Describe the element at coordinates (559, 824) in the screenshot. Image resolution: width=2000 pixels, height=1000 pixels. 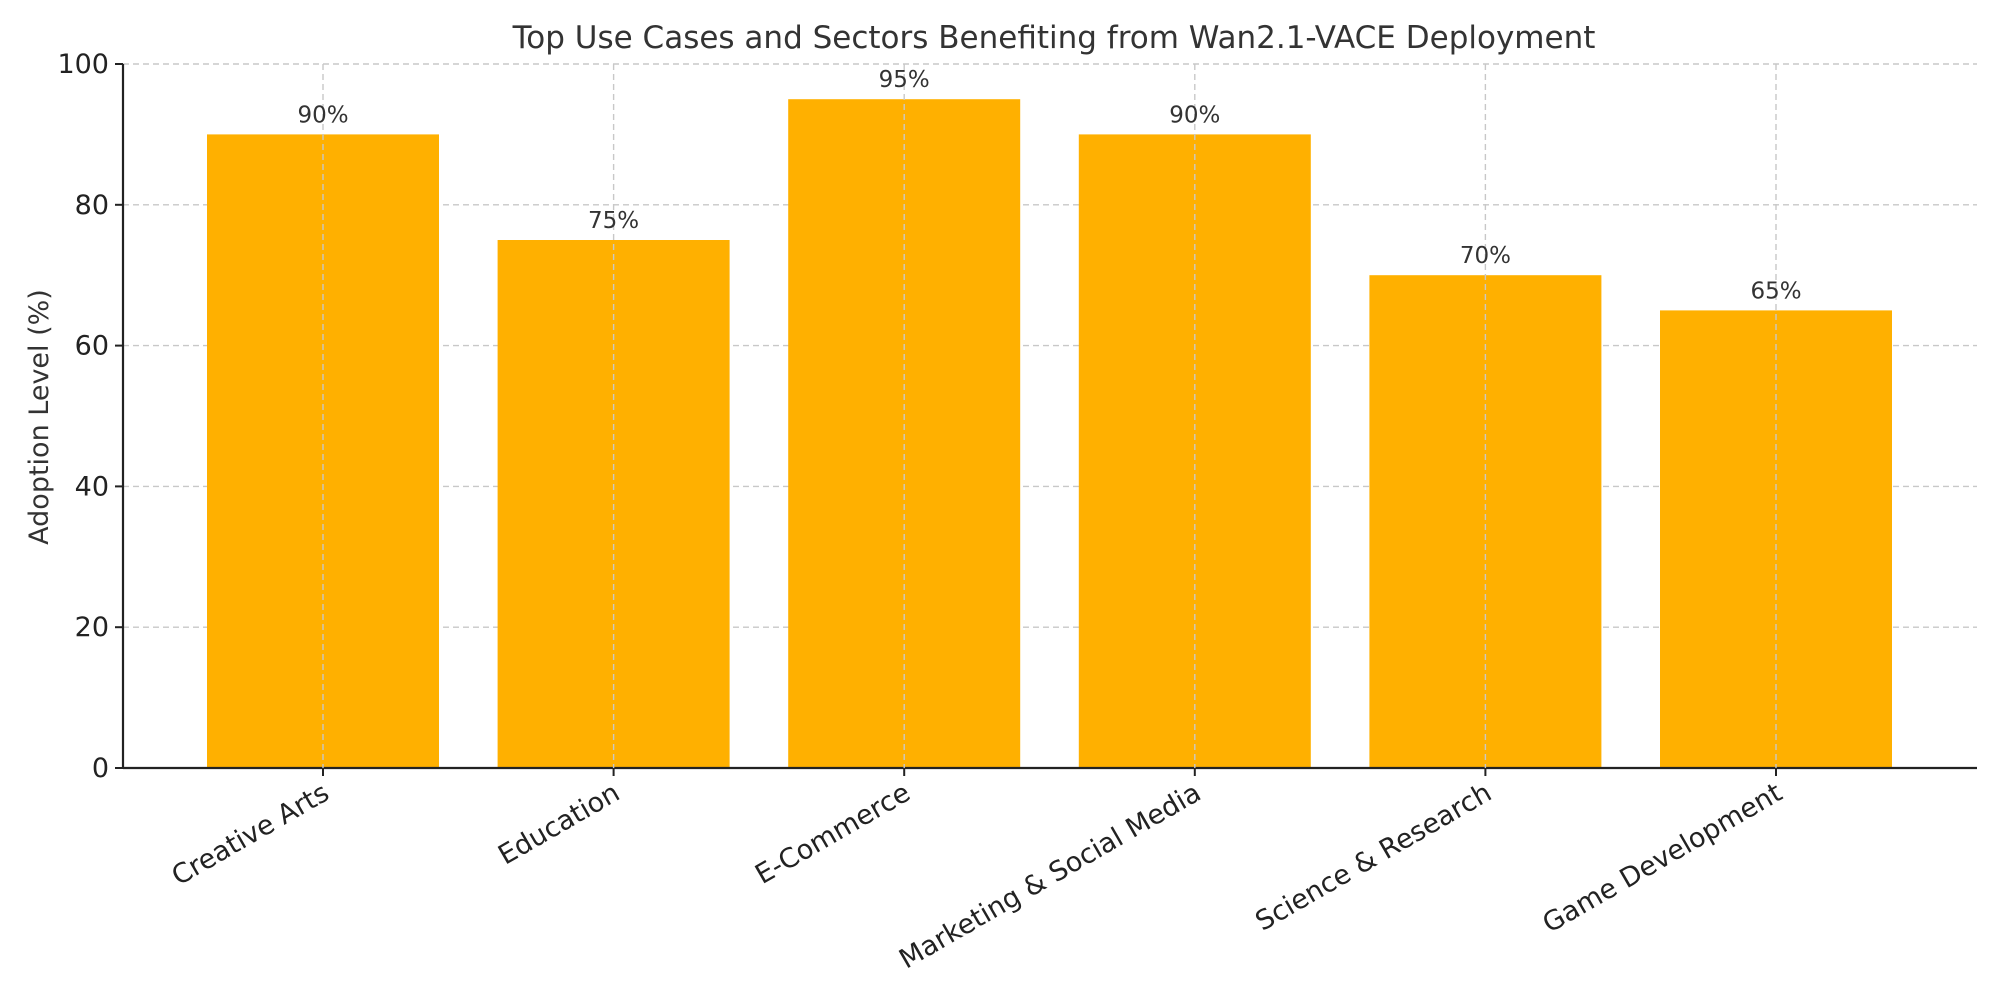
I see `x-tick-label: Education` at that location.